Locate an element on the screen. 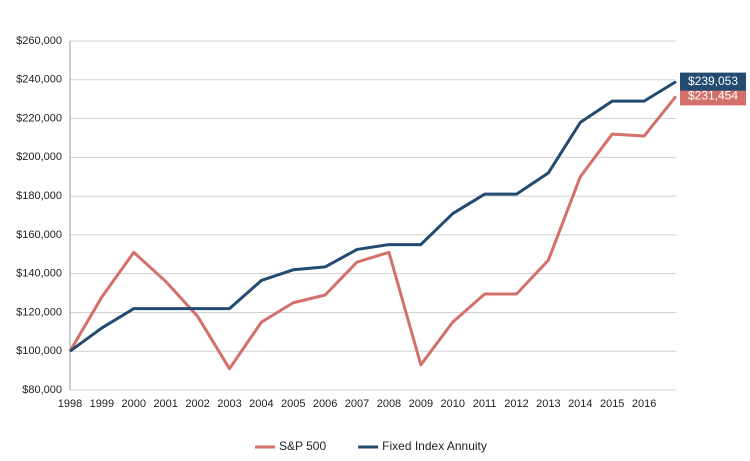 The width and height of the screenshot is (750, 461). x-tick-label: 2010 is located at coordinates (452, 404).